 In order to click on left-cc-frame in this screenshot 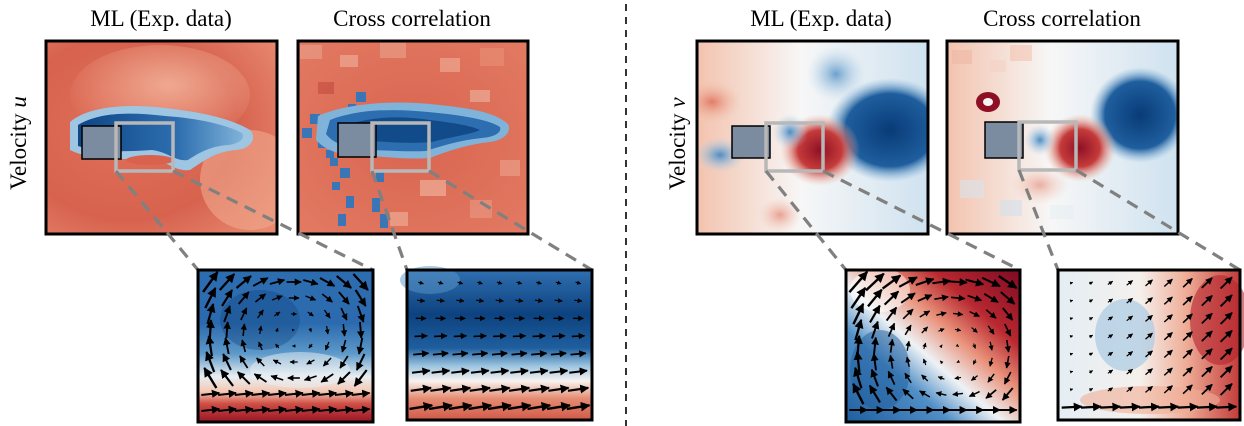, I will do `click(413, 137)`.